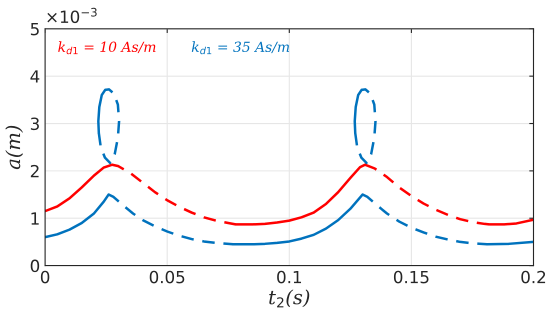 Image resolution: width=550 pixels, height=320 pixels. I want to click on x-tick-label: 0, so click(45, 277).